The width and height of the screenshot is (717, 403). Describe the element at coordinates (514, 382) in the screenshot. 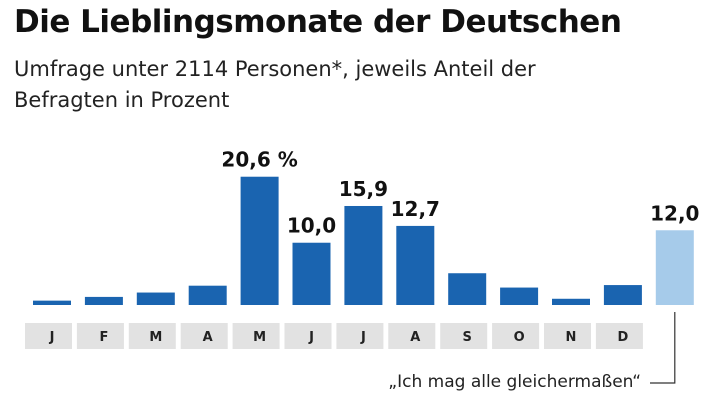

I see `equal-preference-note: „Ich mag alle gleichermaßen“` at that location.